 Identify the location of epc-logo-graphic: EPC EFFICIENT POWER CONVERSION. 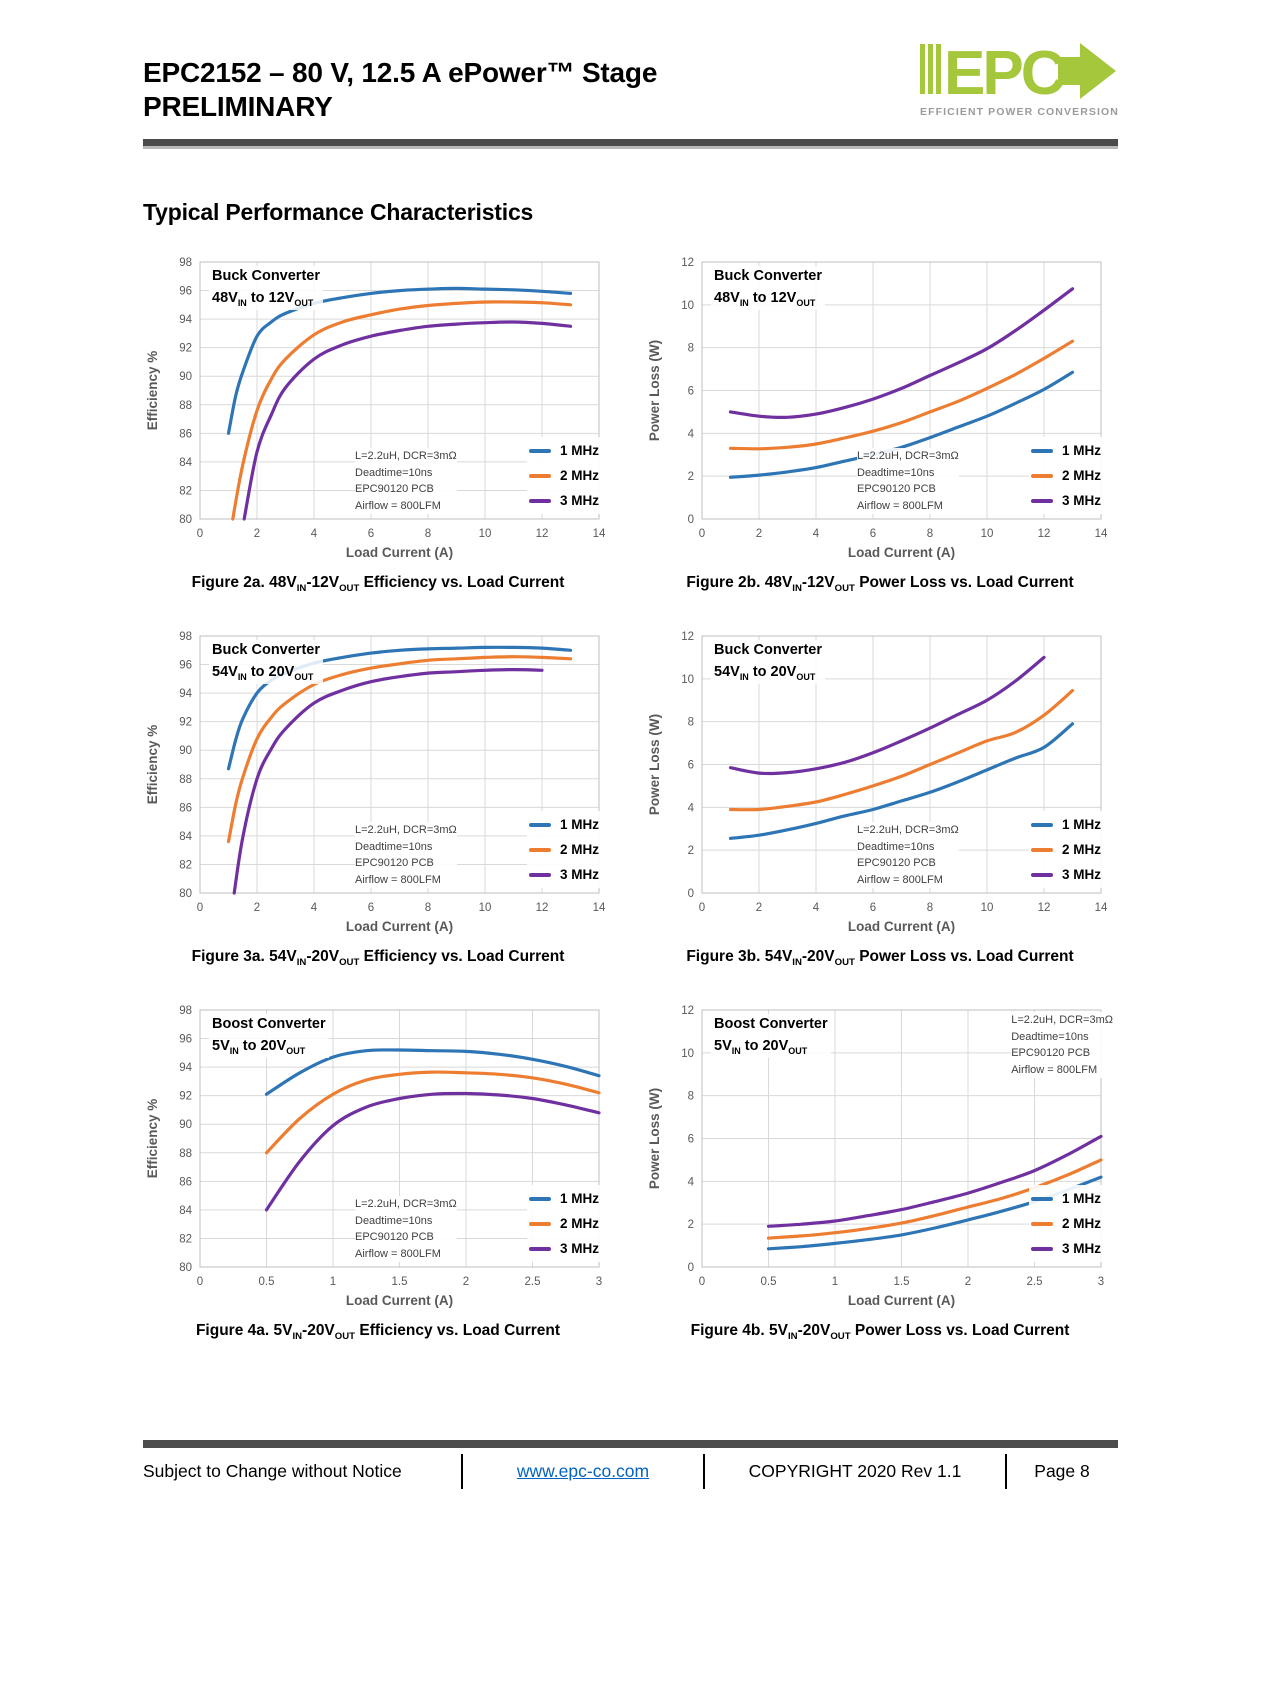
(1019, 78).